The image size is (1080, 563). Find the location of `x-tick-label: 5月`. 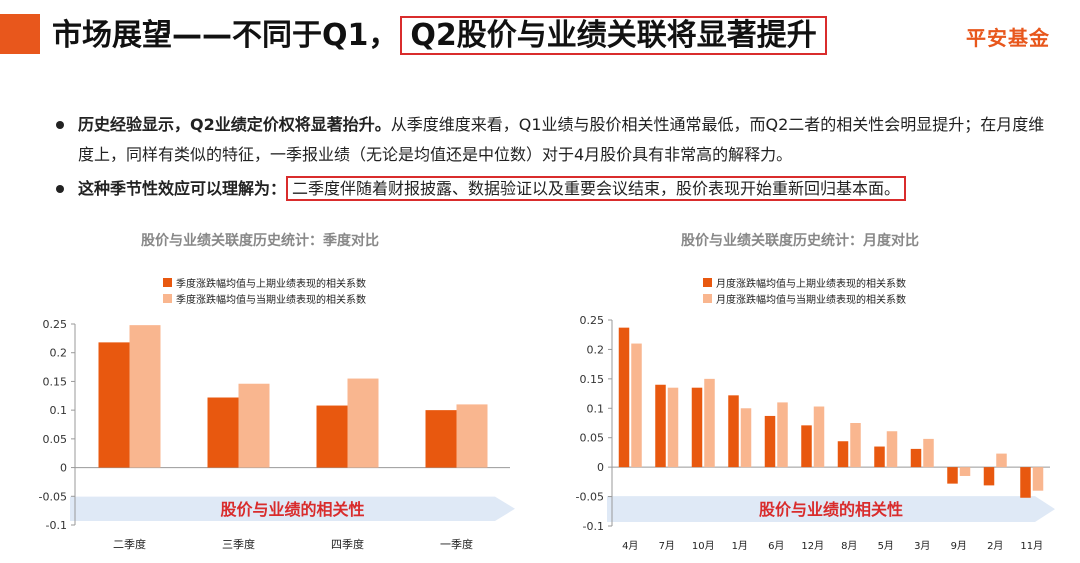

x-tick-label: 5月 is located at coordinates (886, 546).